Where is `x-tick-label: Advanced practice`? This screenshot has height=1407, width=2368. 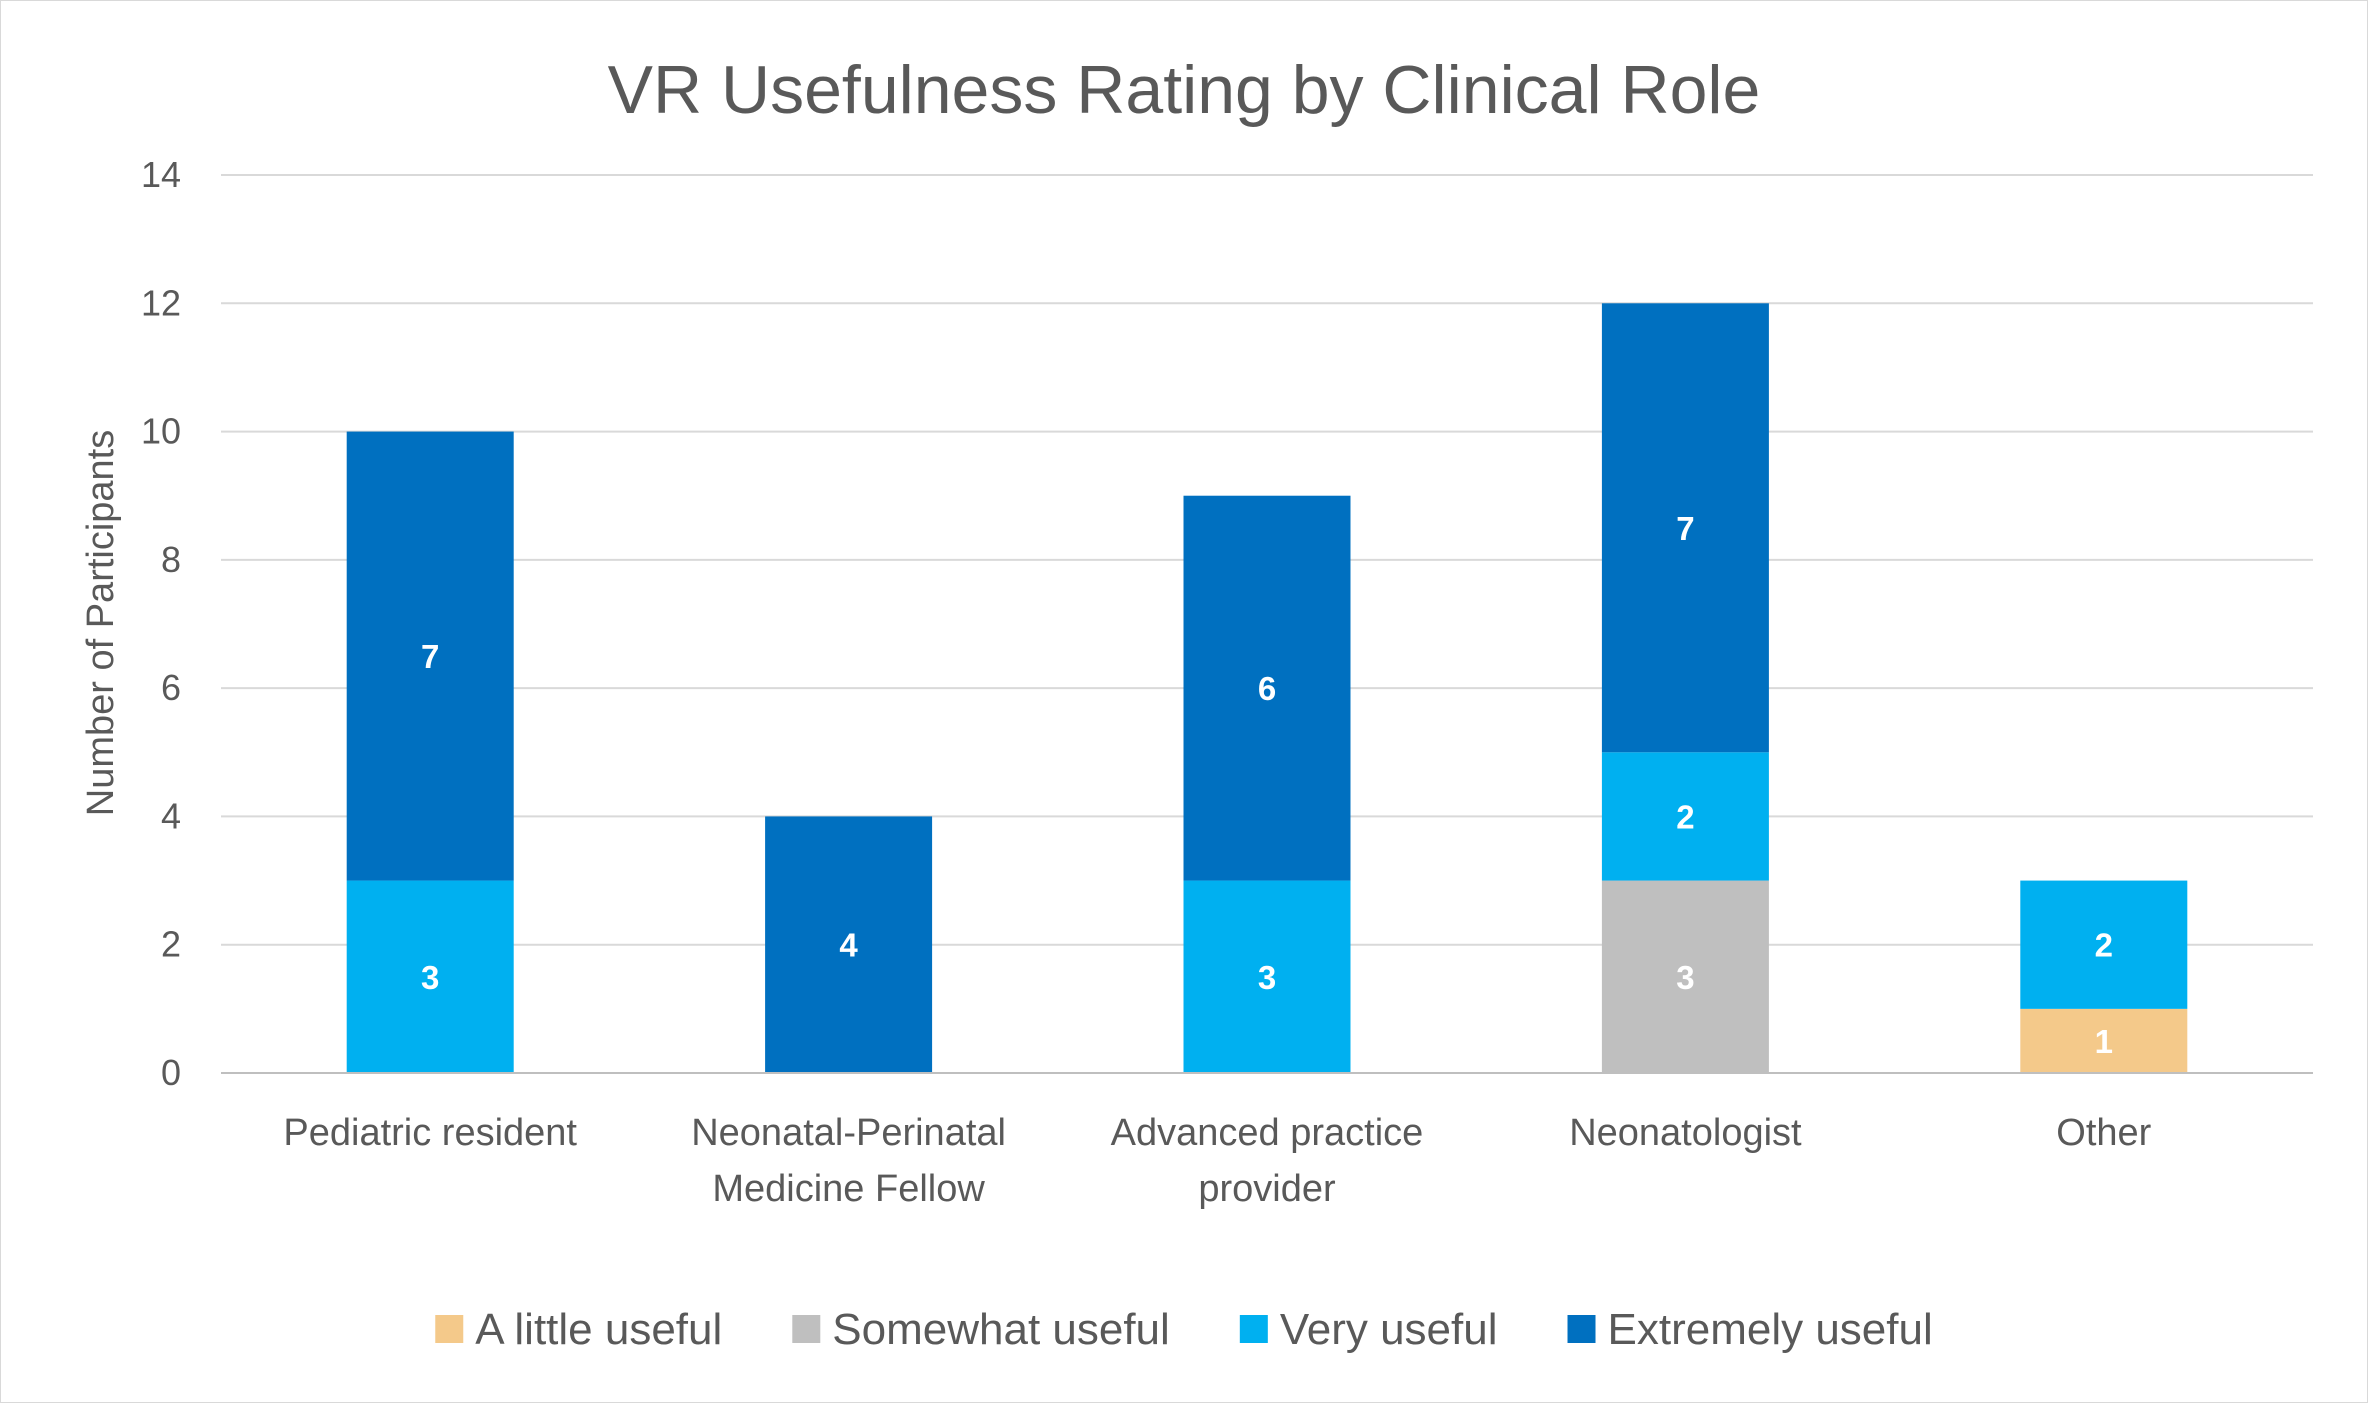 x-tick-label: Advanced practice is located at coordinates (1267, 1133).